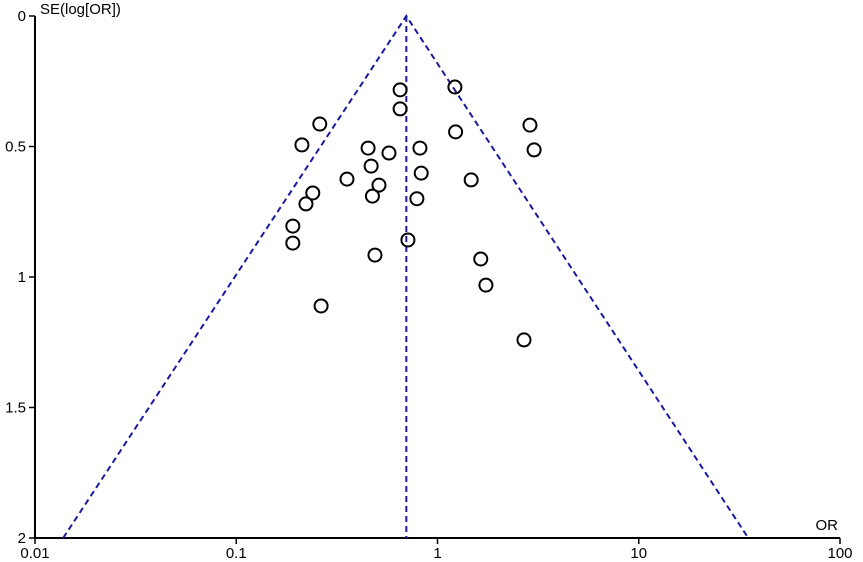 The width and height of the screenshot is (863, 562). What do you see at coordinates (22, 538) in the screenshot?
I see `y-tick-label: 2` at bounding box center [22, 538].